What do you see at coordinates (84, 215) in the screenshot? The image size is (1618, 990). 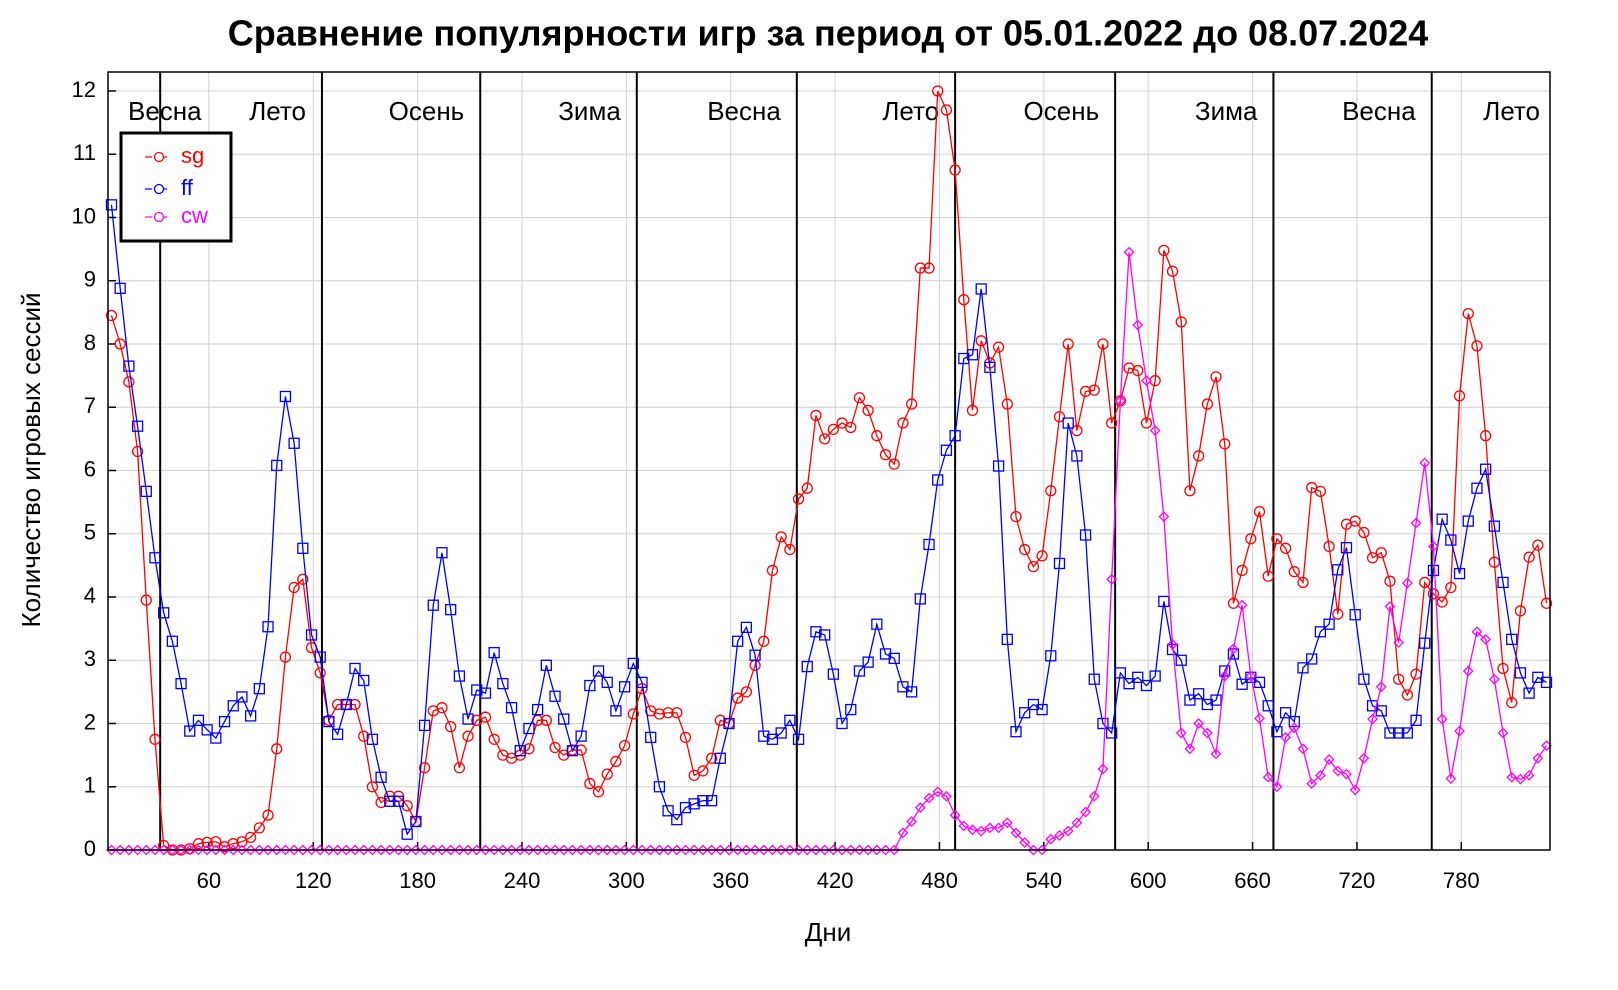 I see `y-tick-label: 10` at bounding box center [84, 215].